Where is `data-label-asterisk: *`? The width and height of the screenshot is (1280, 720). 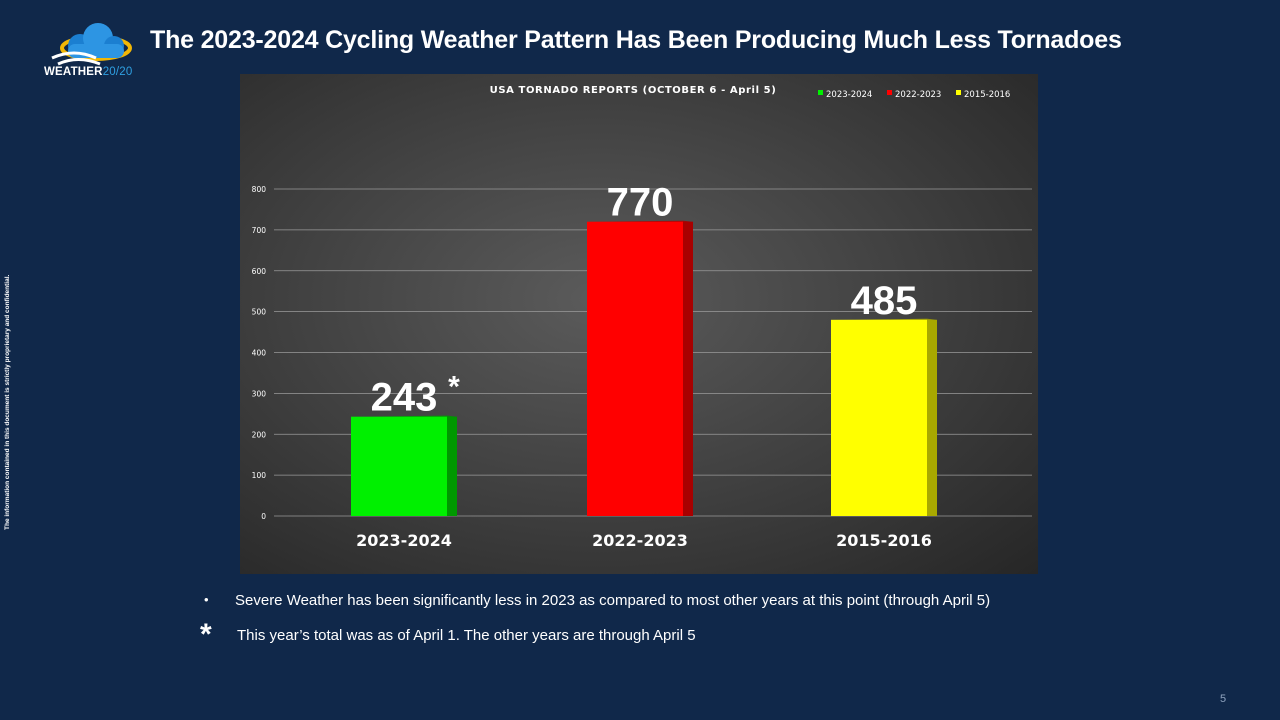 data-label-asterisk: * is located at coordinates (454, 387).